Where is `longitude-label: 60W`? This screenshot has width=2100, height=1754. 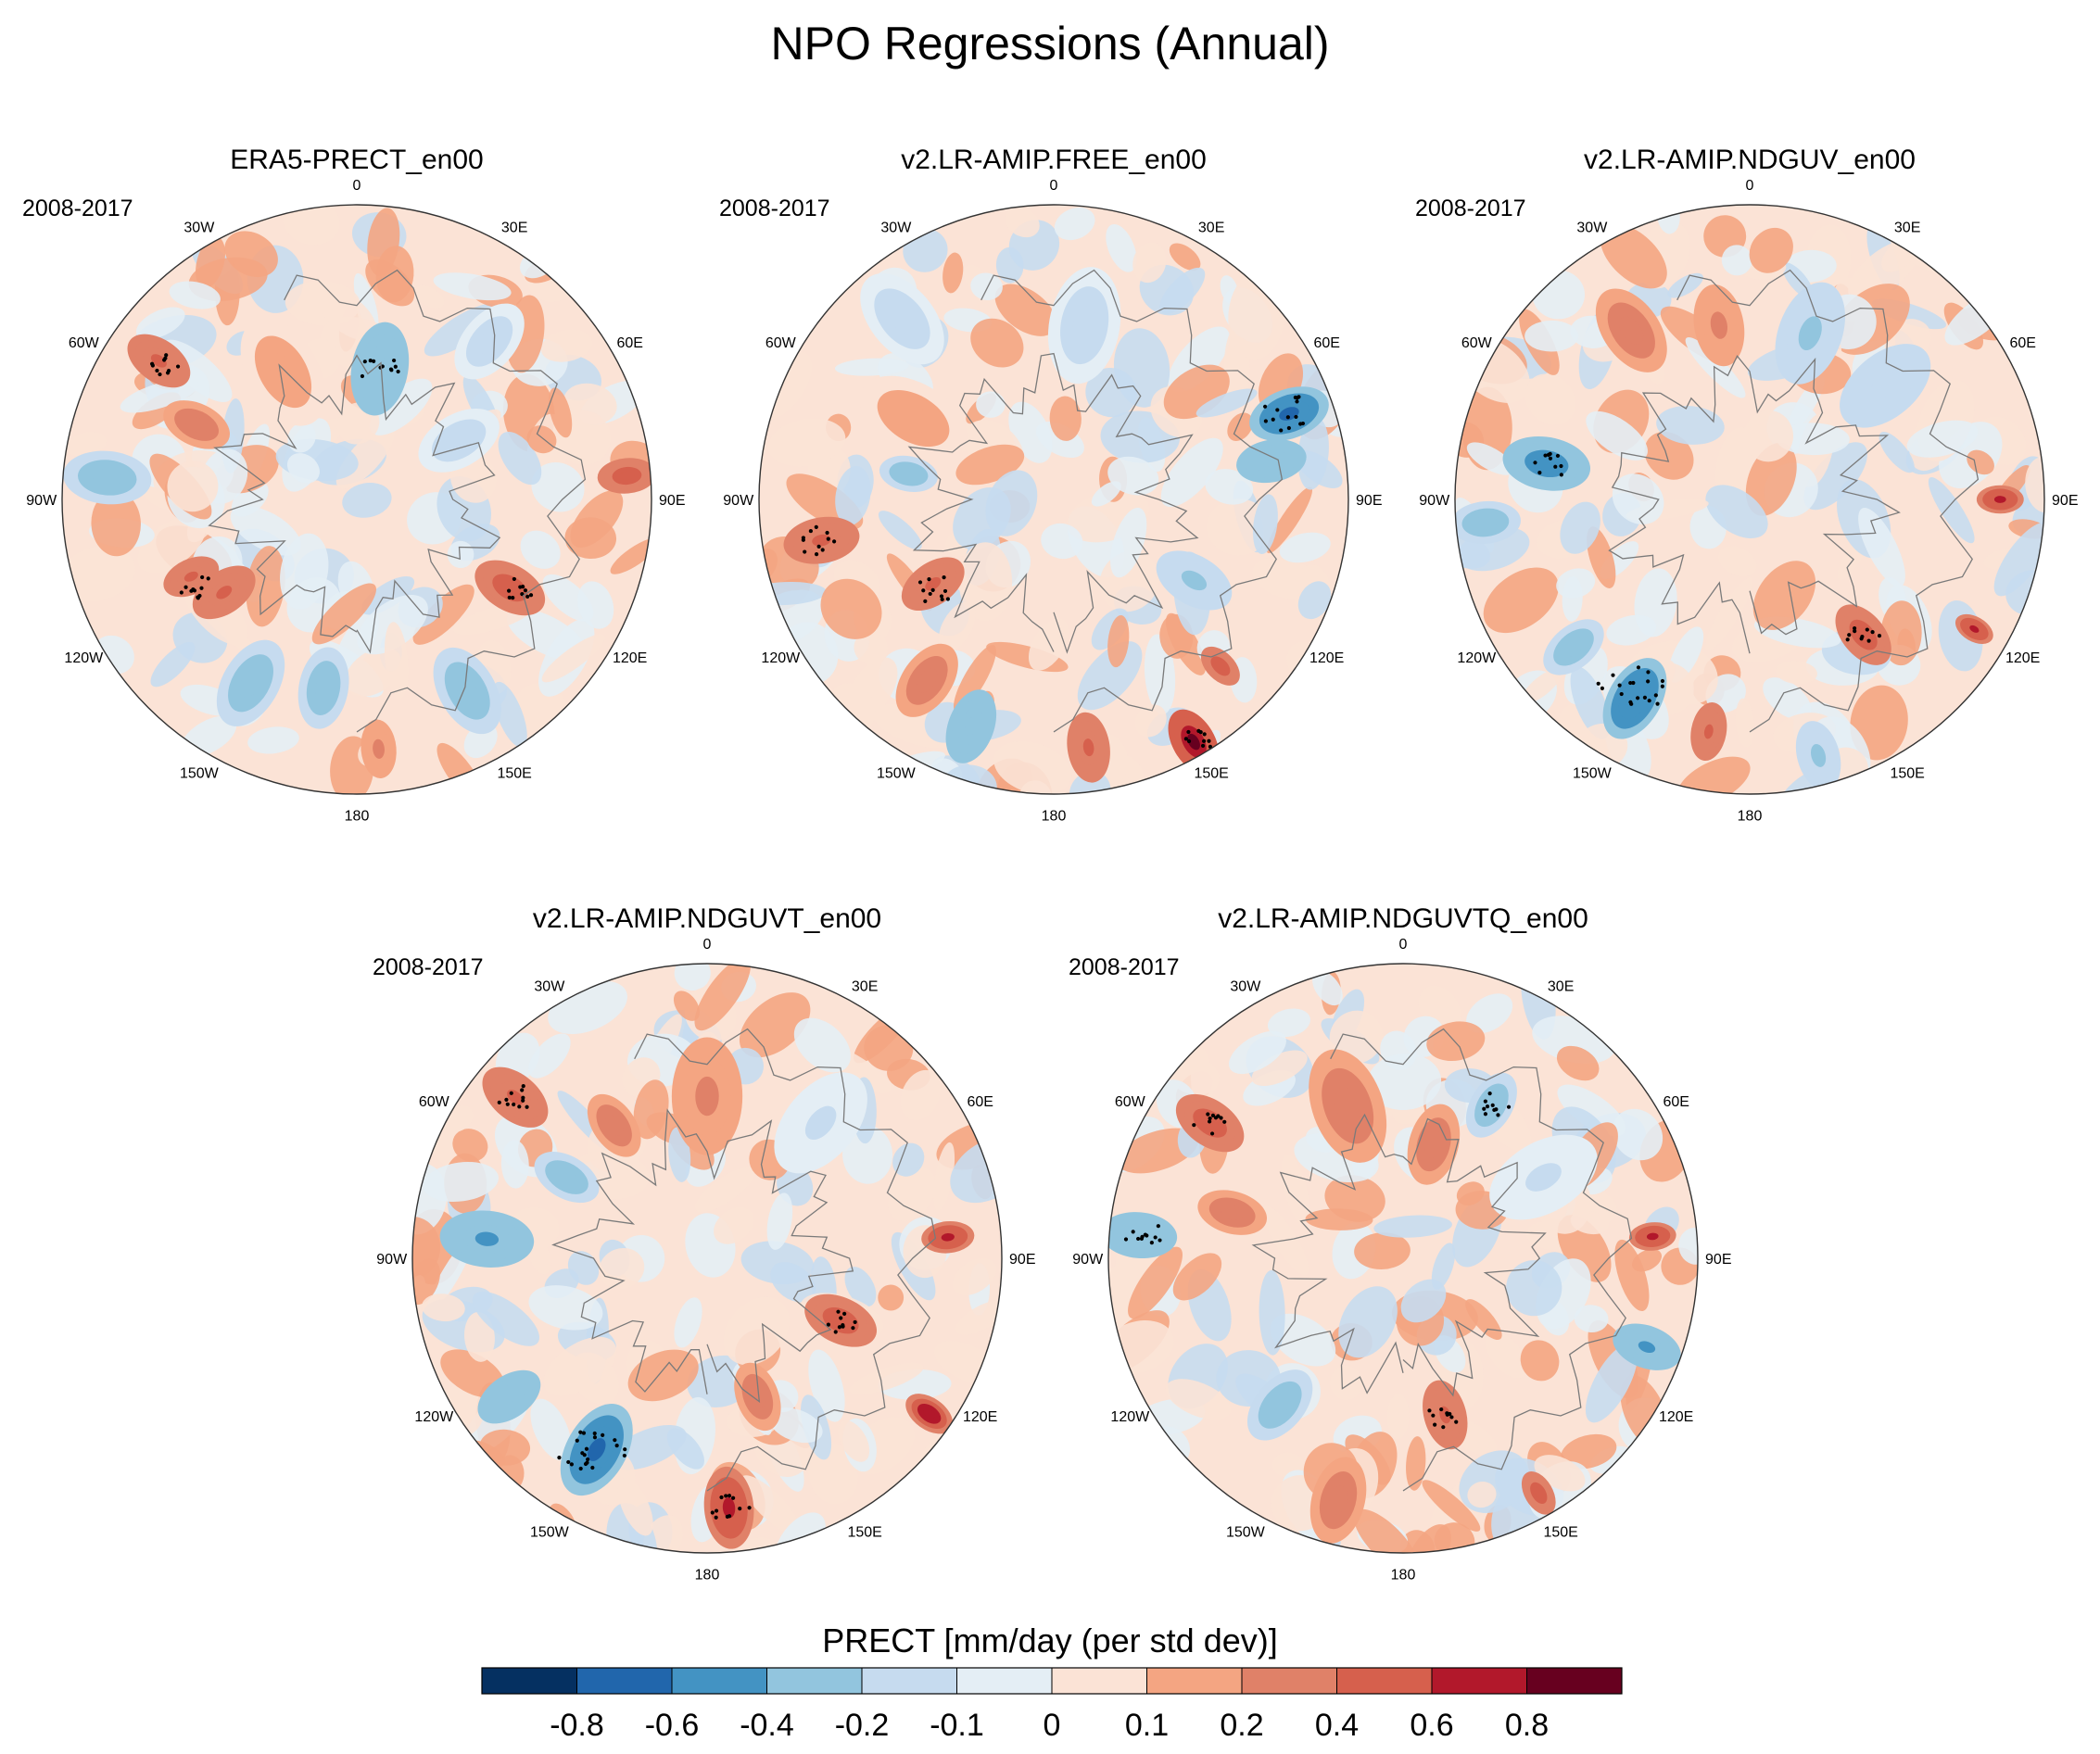 longitude-label: 60W is located at coordinates (781, 343).